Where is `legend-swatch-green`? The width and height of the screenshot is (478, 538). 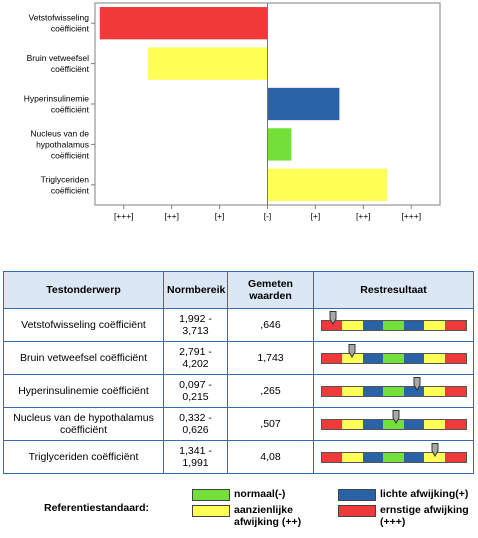
legend-swatch-green is located at coordinates (211, 495).